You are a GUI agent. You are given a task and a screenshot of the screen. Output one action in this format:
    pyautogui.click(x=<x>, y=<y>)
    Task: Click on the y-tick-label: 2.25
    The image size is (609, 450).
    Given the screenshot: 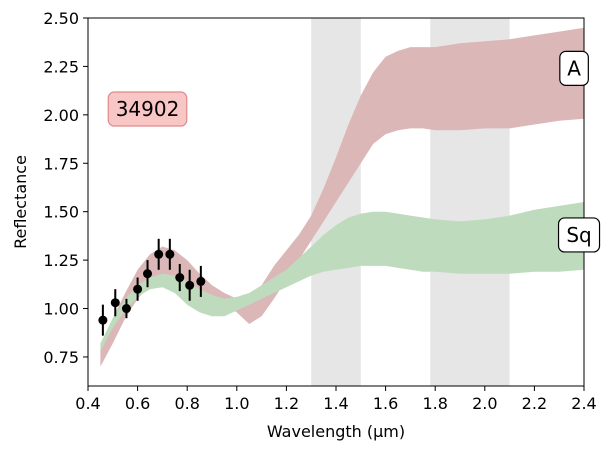 What is the action you would take?
    pyautogui.click(x=61, y=66)
    